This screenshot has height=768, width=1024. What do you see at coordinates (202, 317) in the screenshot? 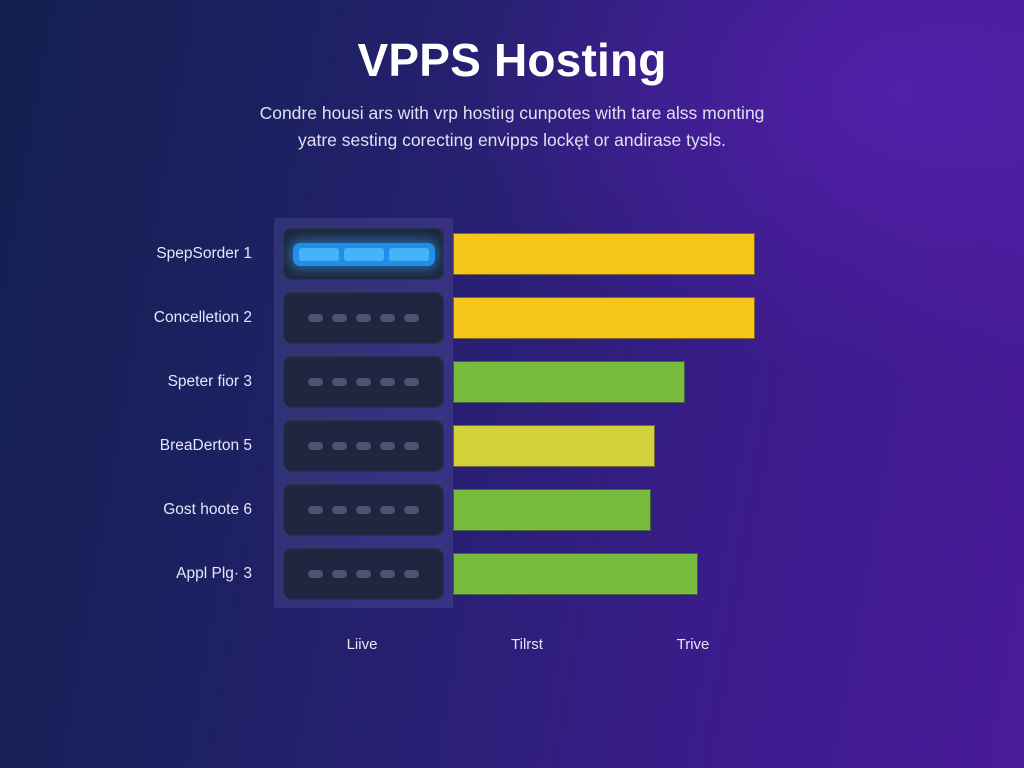
I see `chart-row-label: Concelletion 2` at bounding box center [202, 317].